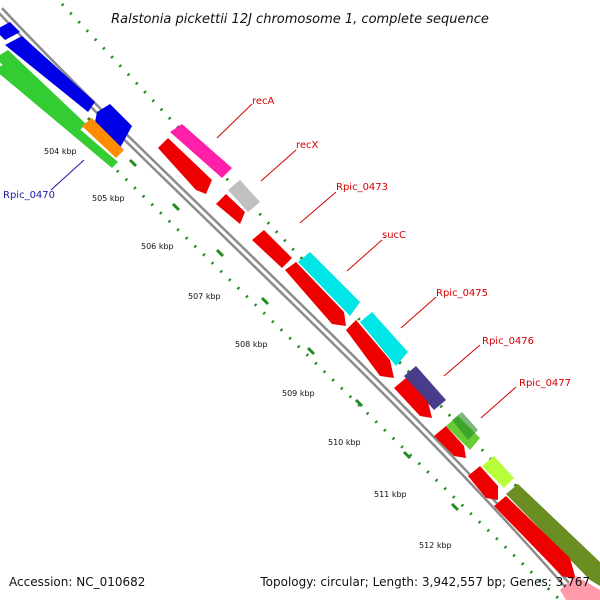  I want to click on gene-recA, so click(201, 151).